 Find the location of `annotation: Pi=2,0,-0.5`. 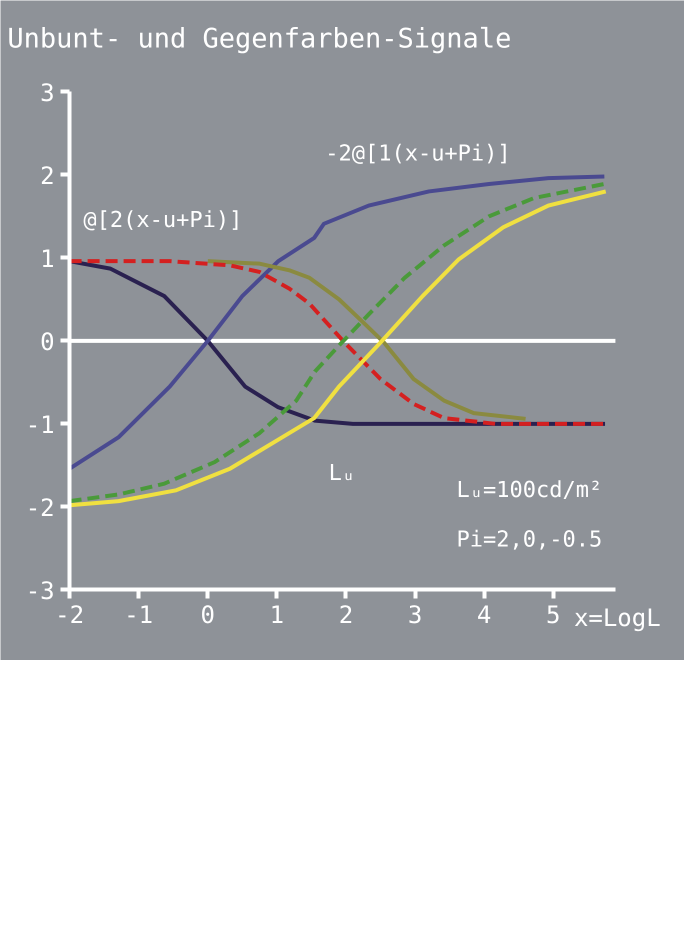

annotation: Pi=2,0,-0.5 is located at coordinates (529, 540).